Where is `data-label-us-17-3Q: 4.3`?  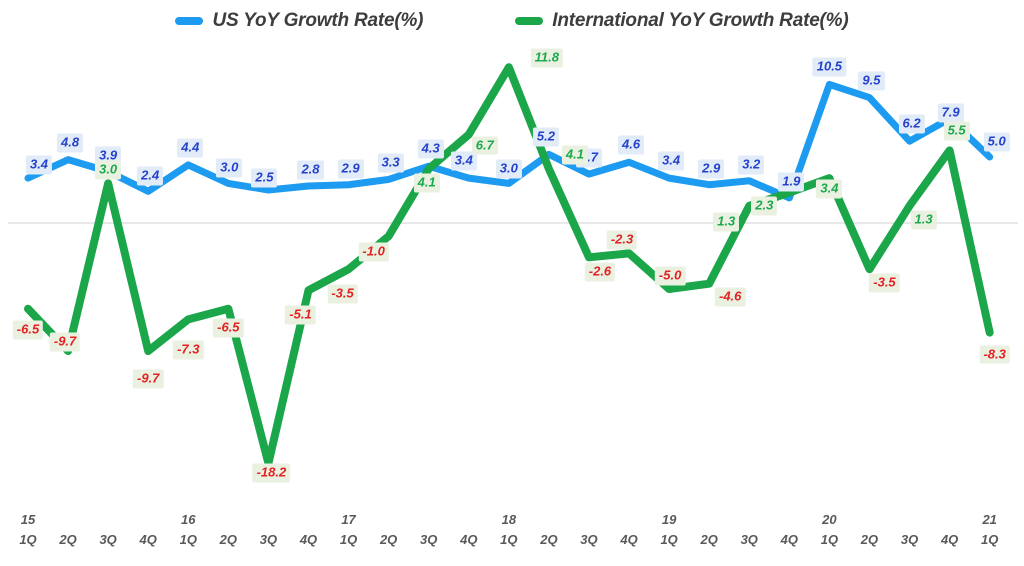 data-label-us-17-3Q: 4.3 is located at coordinates (430, 149).